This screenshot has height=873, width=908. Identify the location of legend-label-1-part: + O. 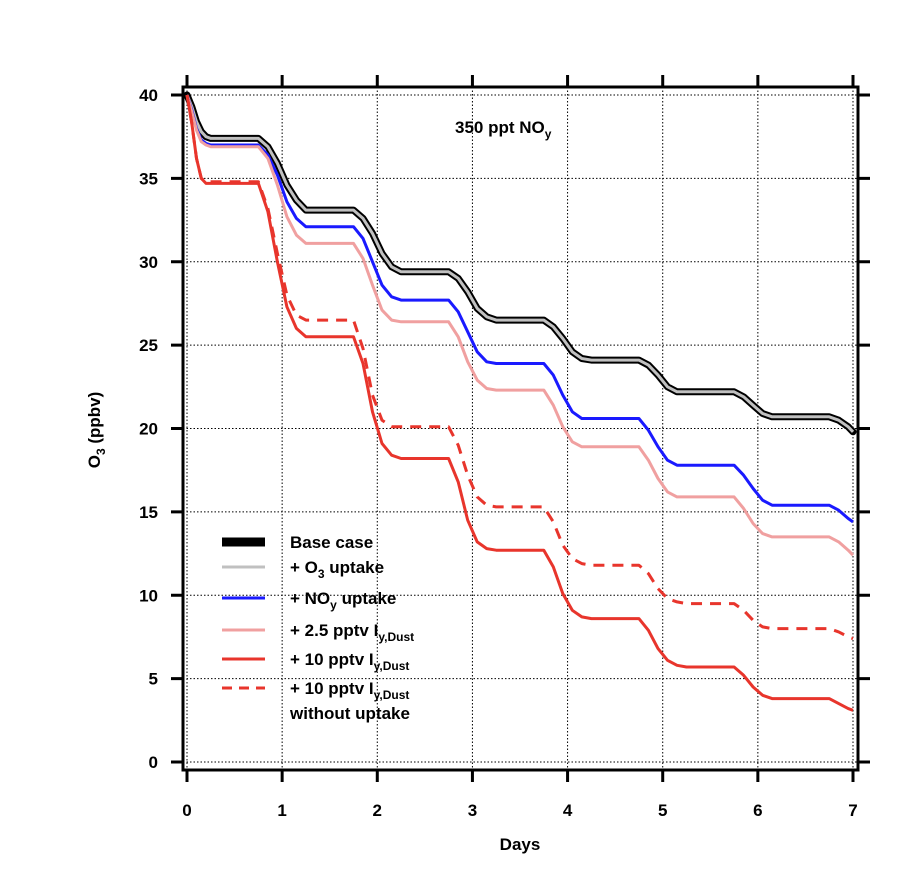
(304, 567).